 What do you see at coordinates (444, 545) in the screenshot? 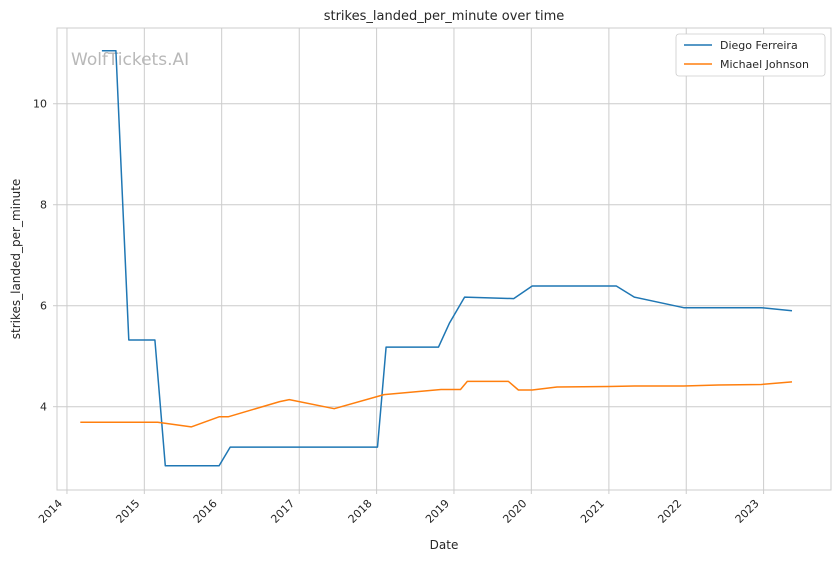
I see `x-axis-label: Date` at bounding box center [444, 545].